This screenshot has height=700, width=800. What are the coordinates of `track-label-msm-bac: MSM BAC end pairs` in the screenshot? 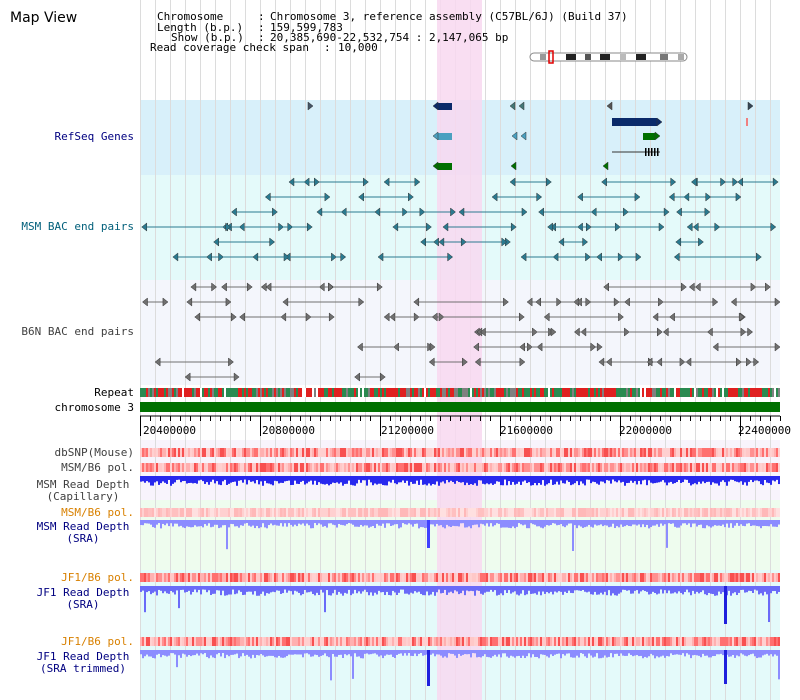 It's located at (77, 226).